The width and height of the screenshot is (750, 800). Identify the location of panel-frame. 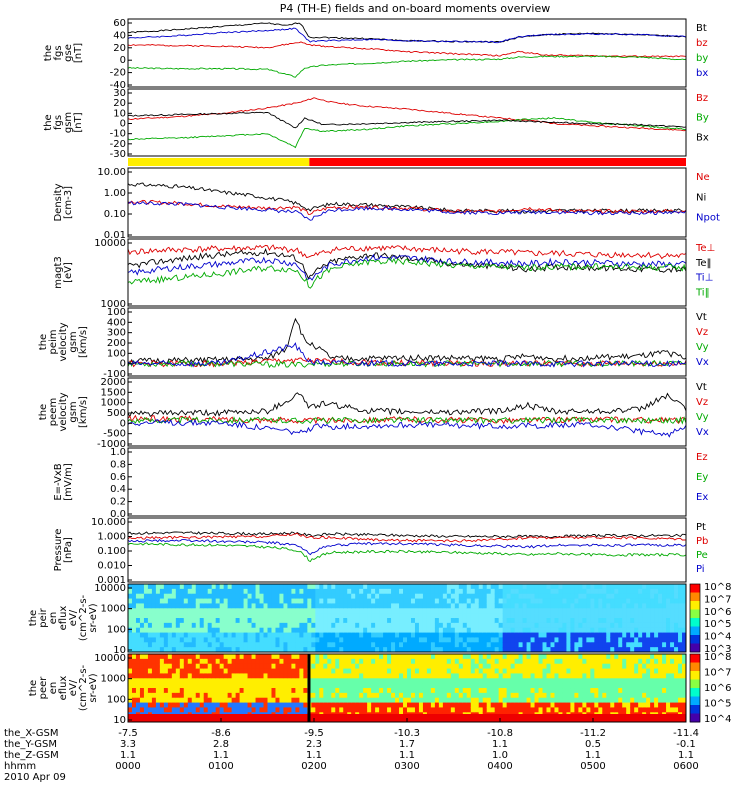
(407, 550).